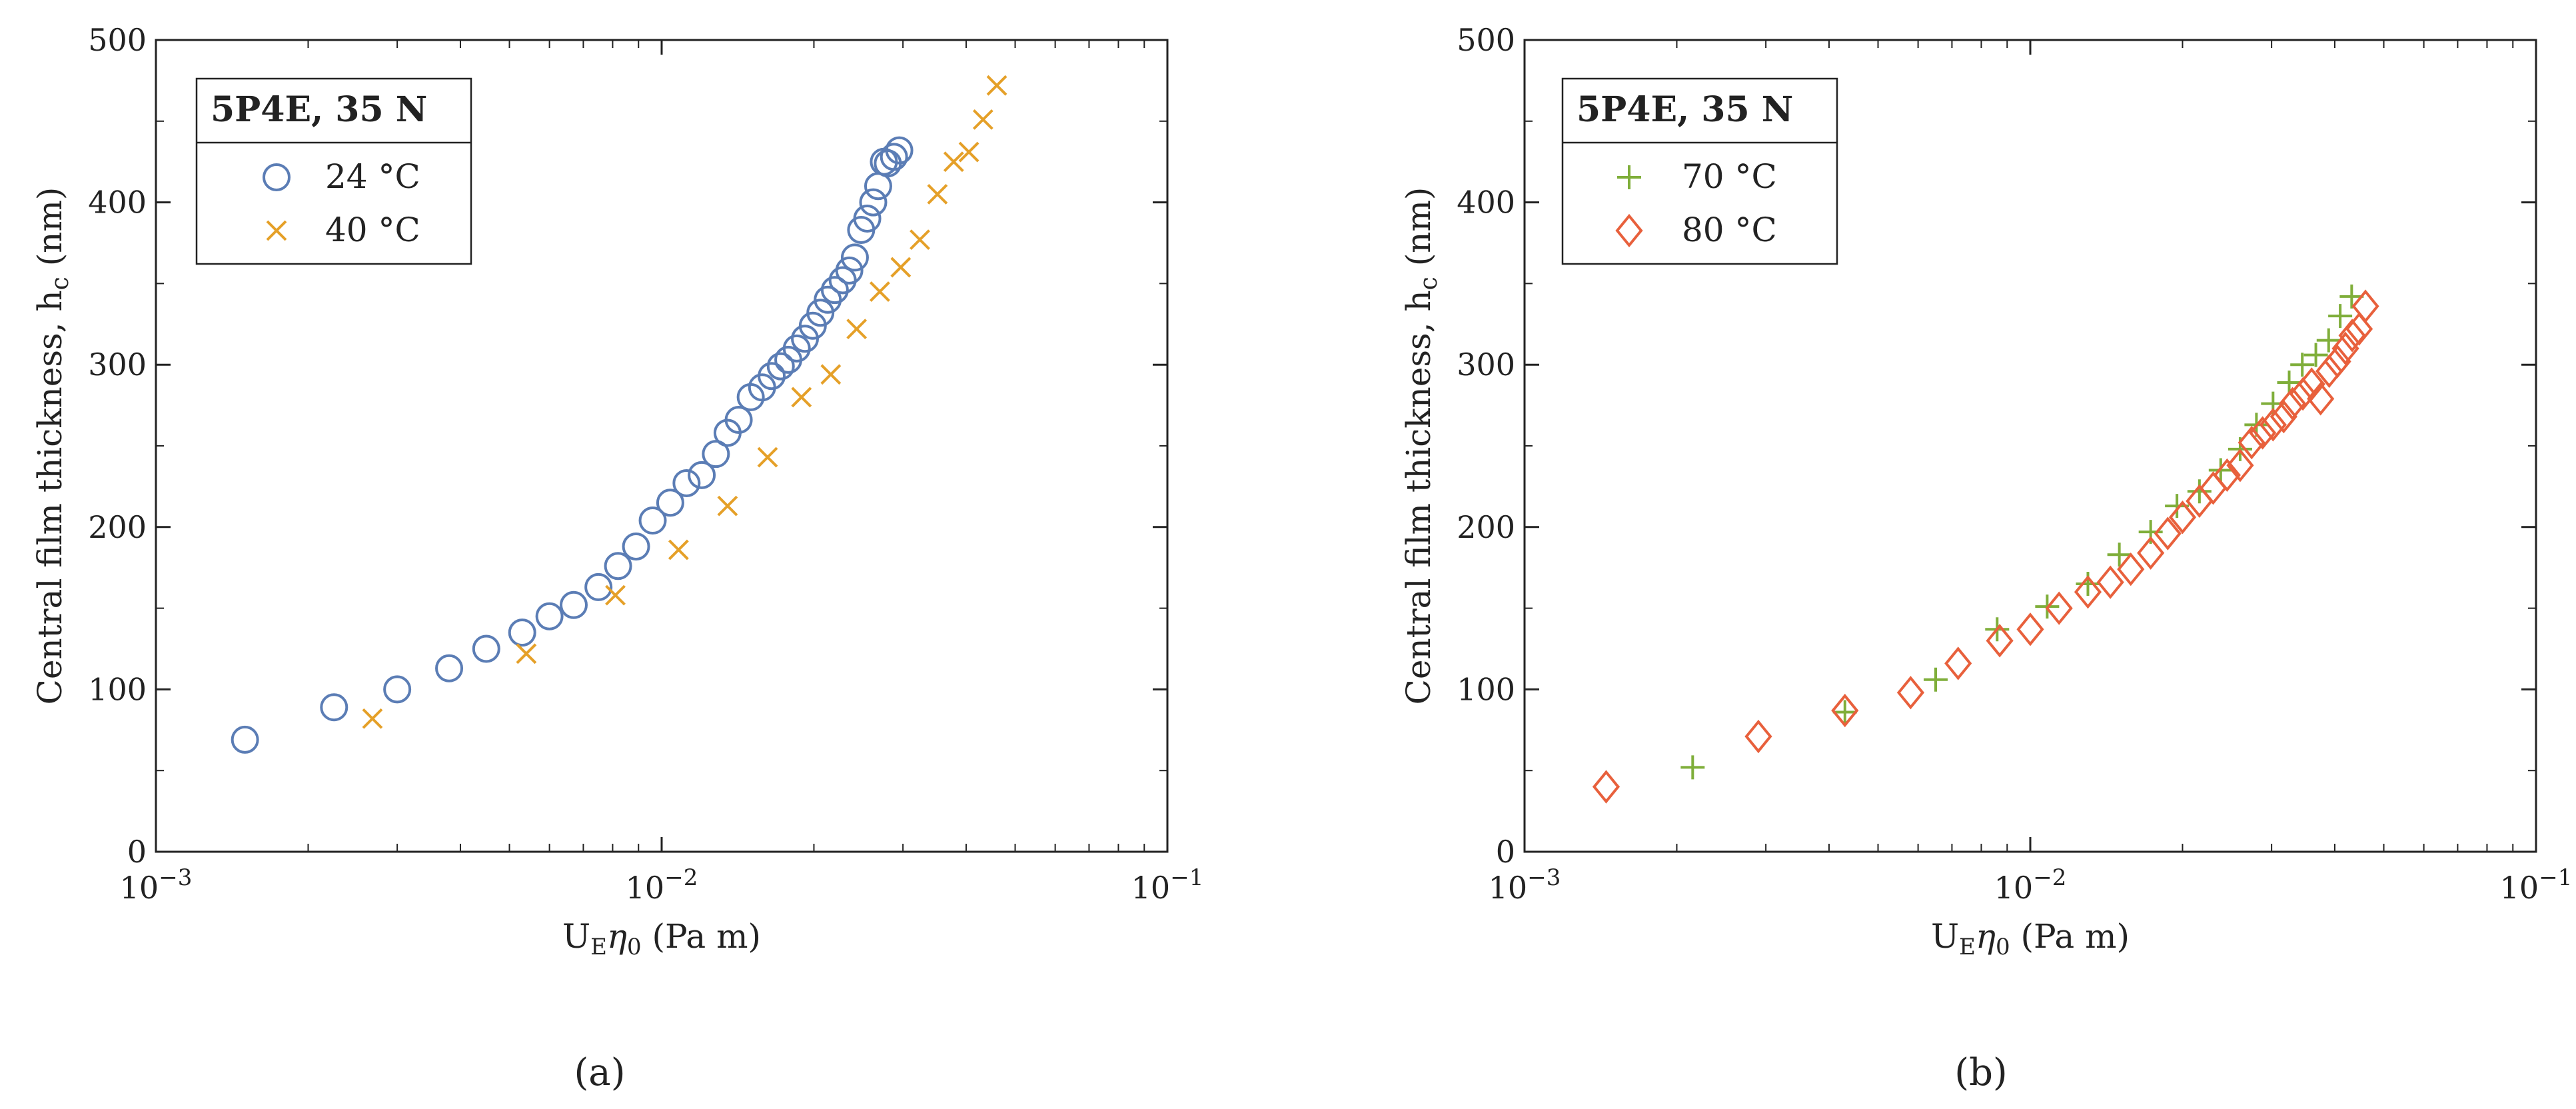  I want to click on panel-label: (a), so click(600, 1072).